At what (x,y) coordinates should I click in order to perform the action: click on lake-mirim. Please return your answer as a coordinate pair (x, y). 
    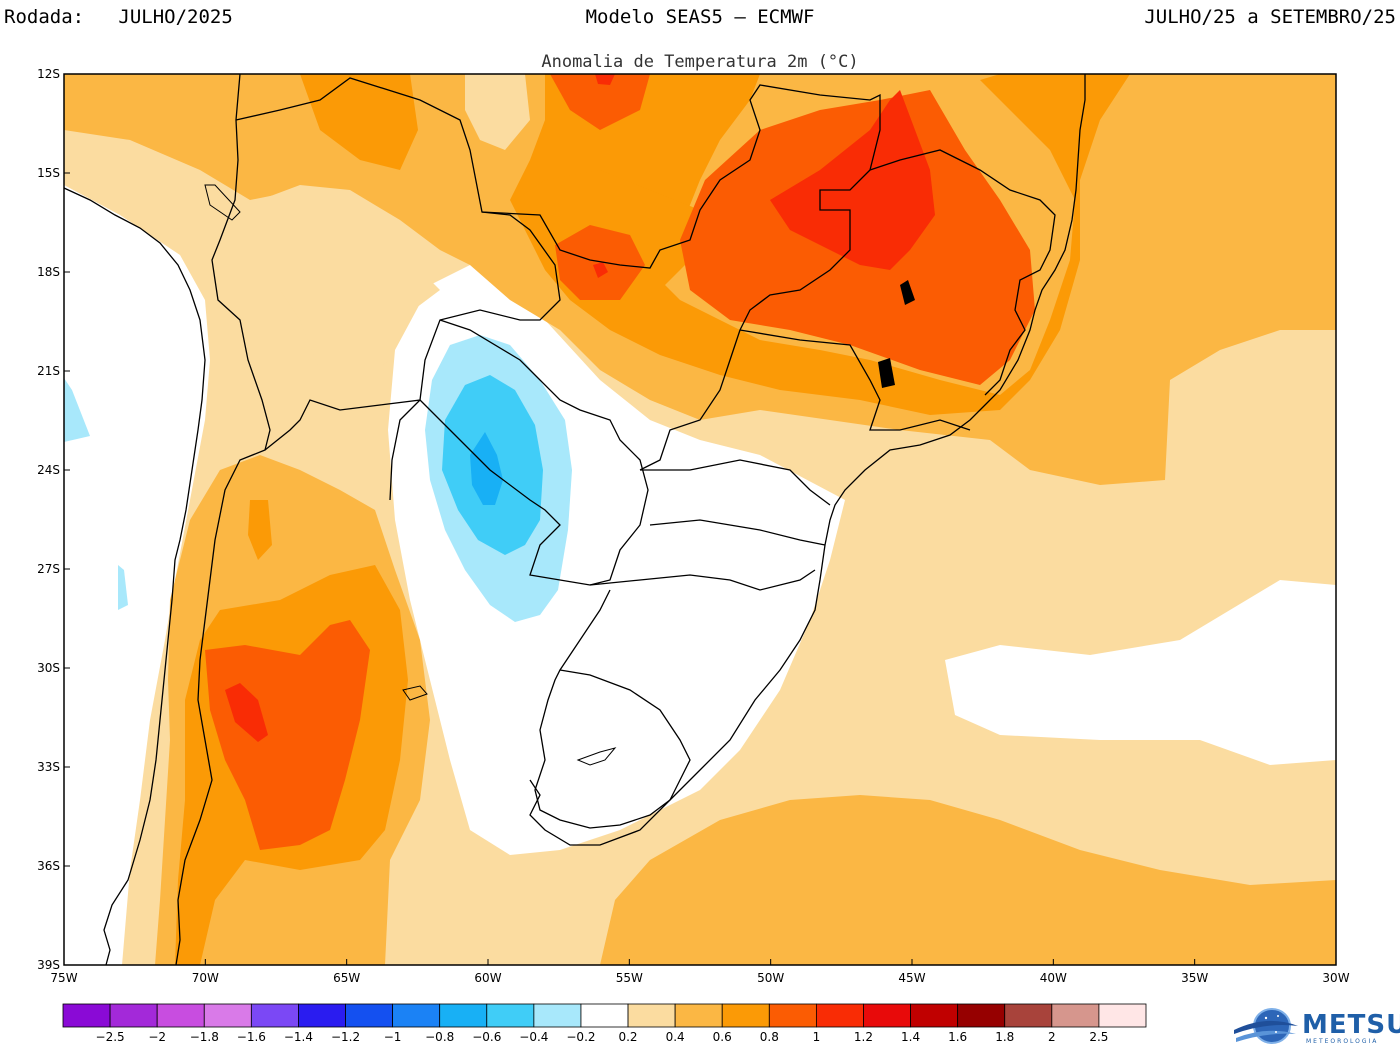
    Looking at the image, I should click on (596, 756).